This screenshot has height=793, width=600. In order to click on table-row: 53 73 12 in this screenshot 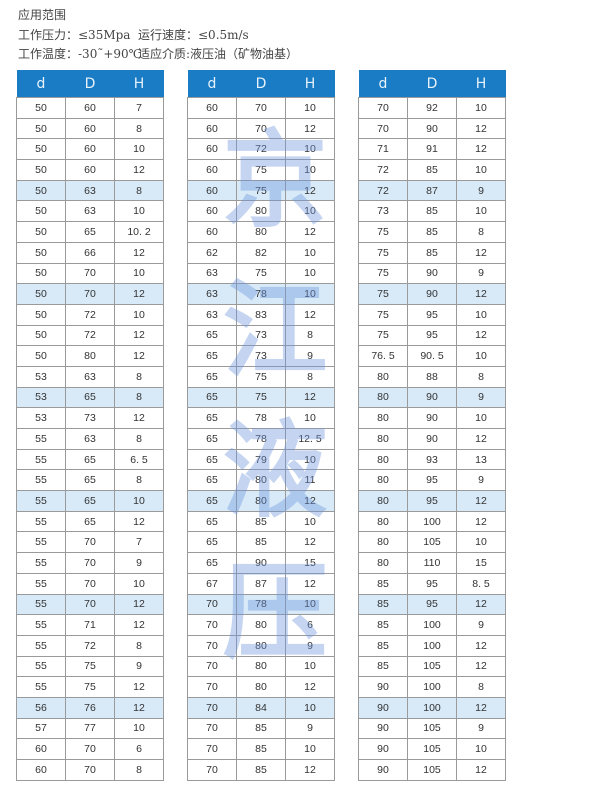, I will do `click(90, 418)`.